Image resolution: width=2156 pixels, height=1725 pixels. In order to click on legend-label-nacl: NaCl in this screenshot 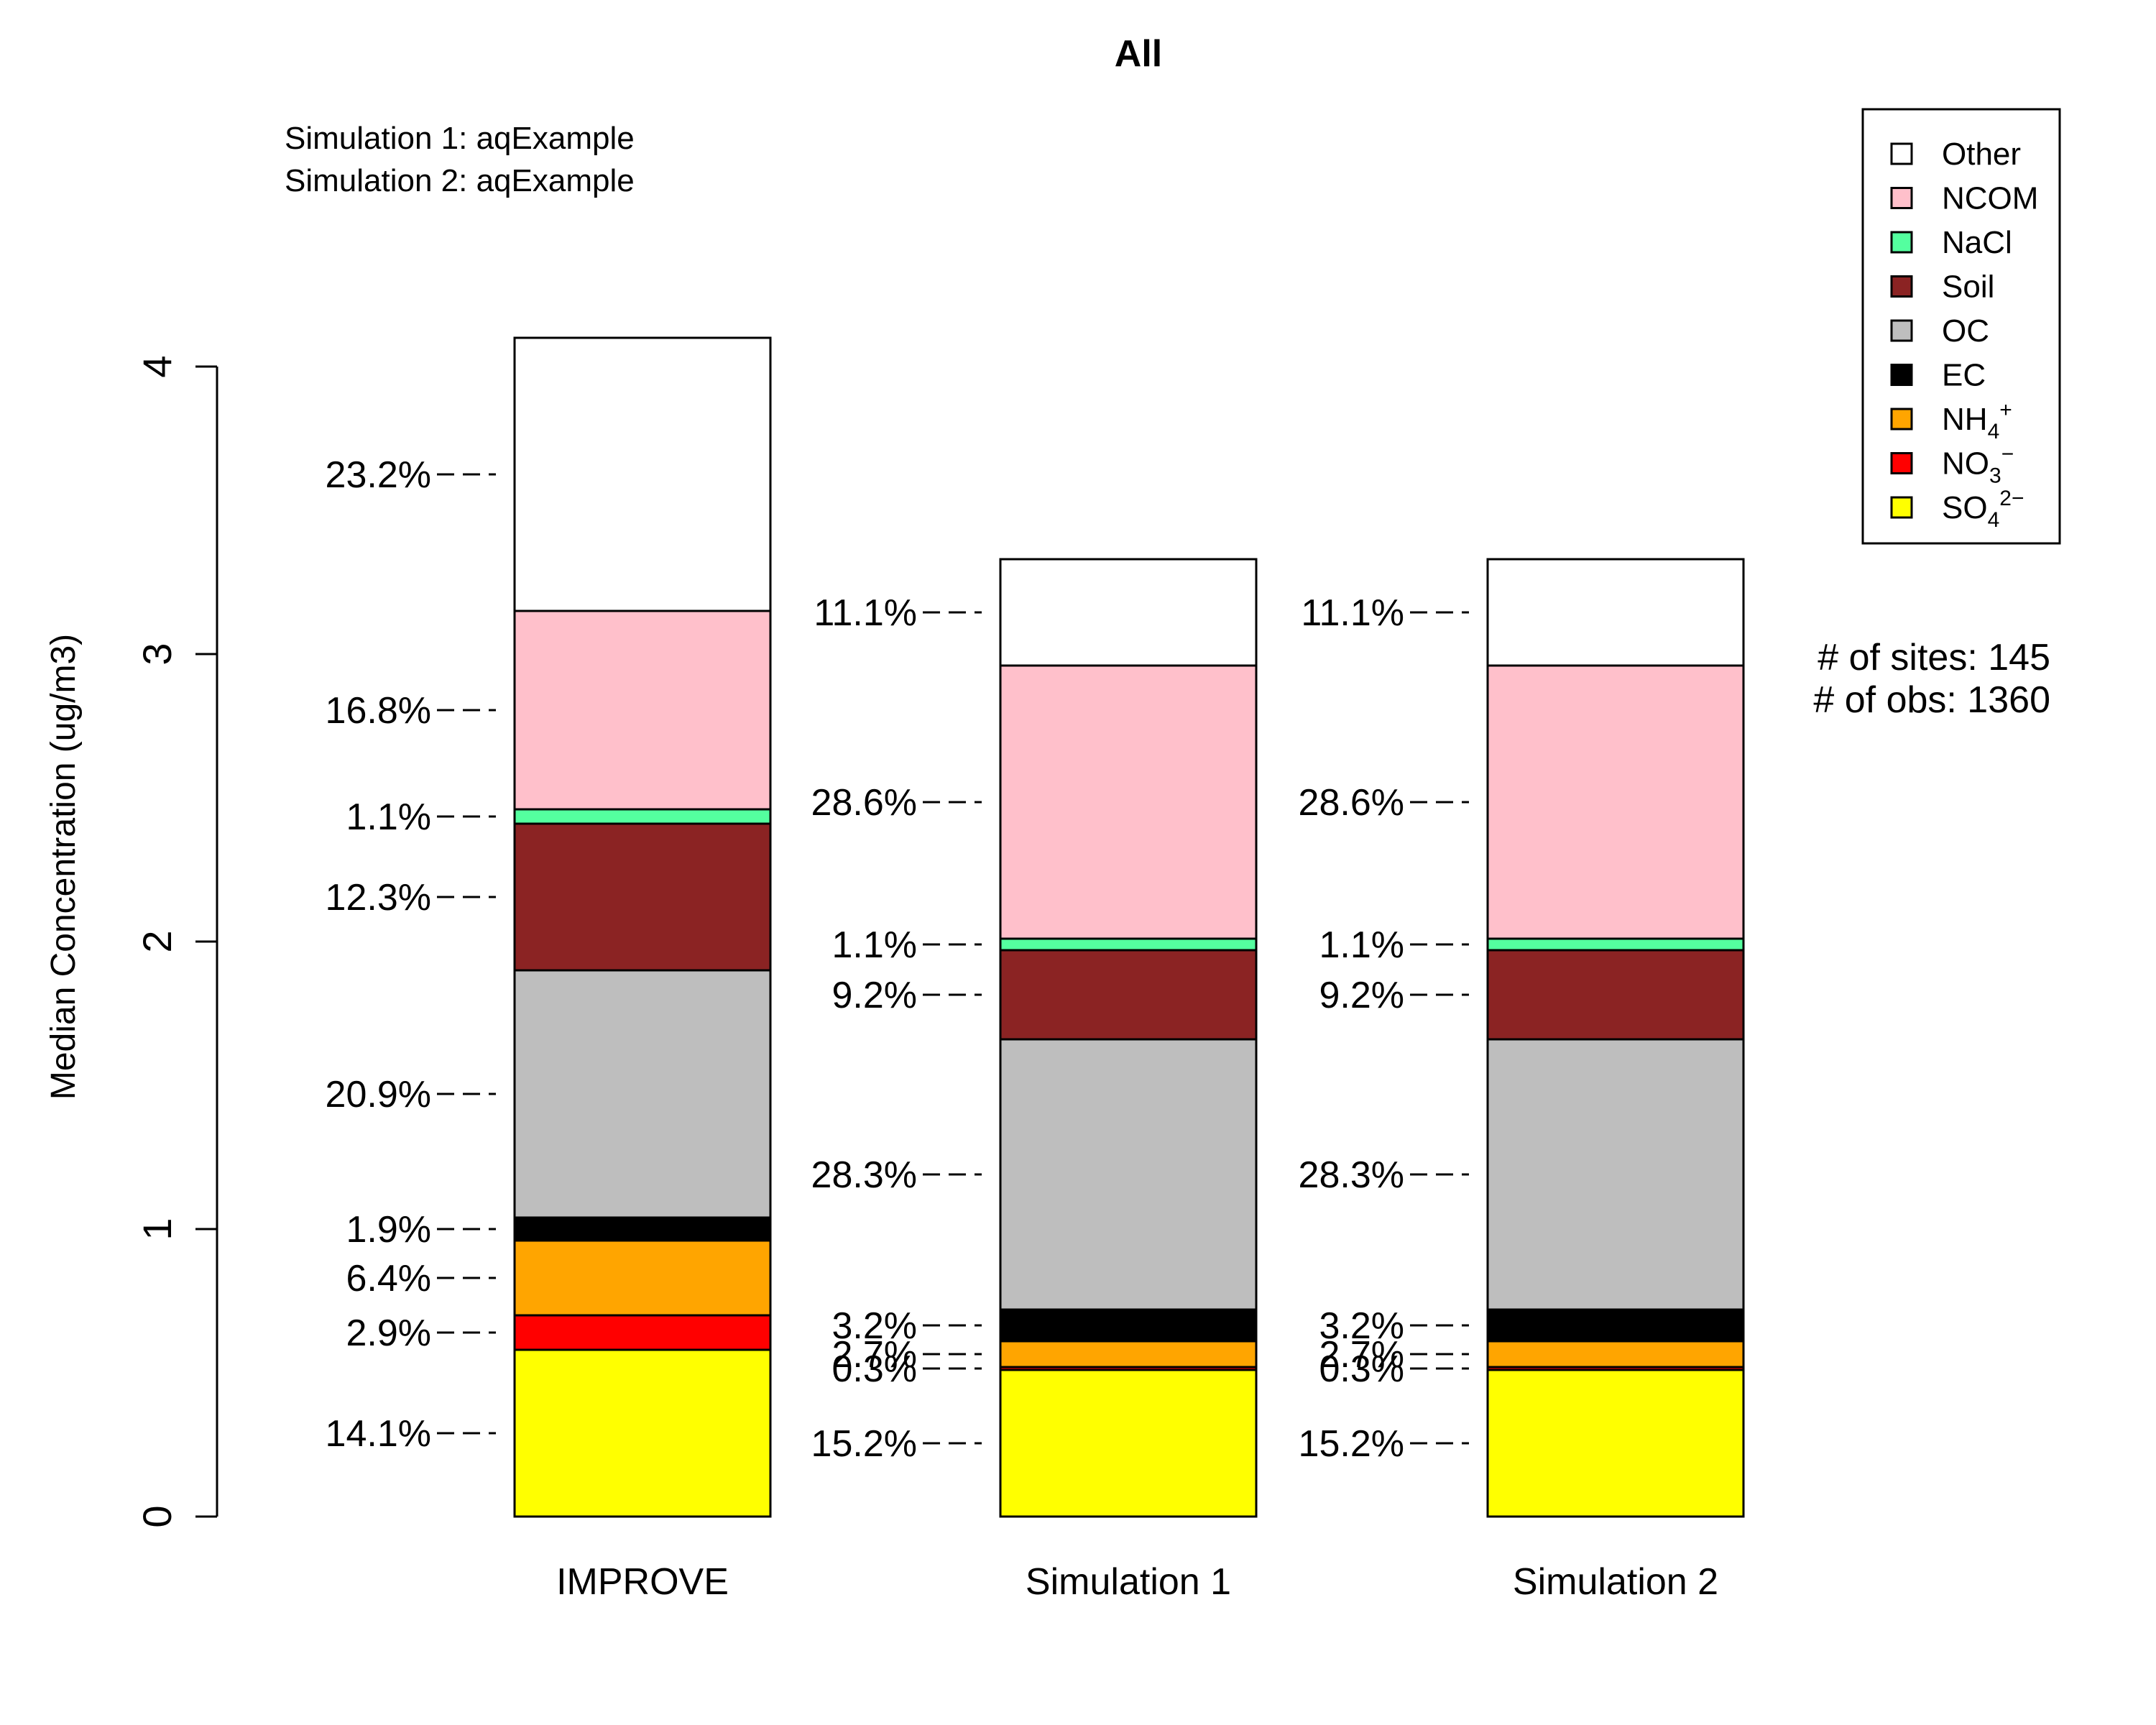, I will do `click(1977, 242)`.